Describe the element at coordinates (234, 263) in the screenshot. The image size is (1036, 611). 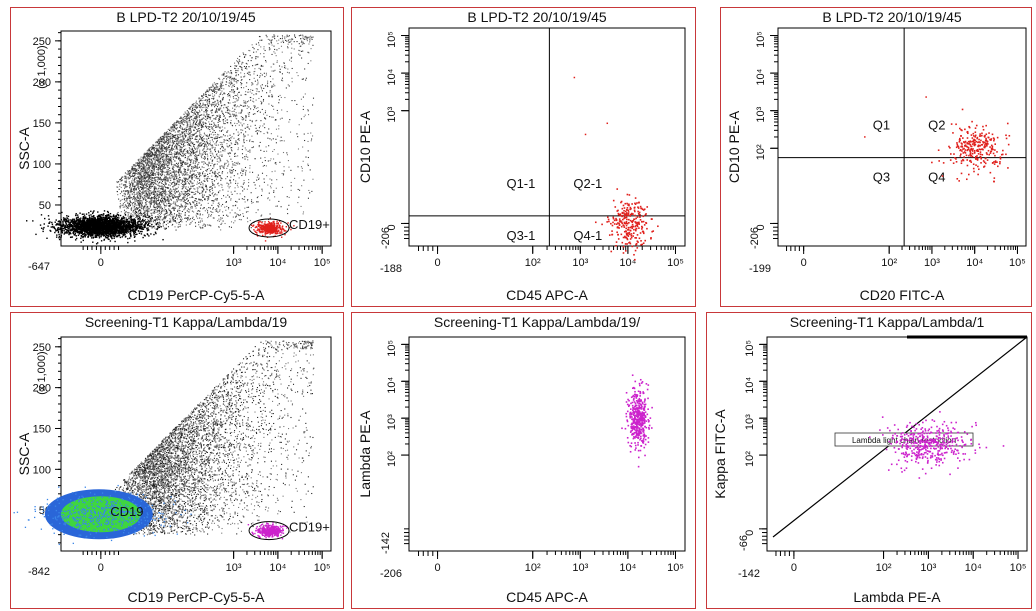
I see `x-tick-label: 10³` at that location.